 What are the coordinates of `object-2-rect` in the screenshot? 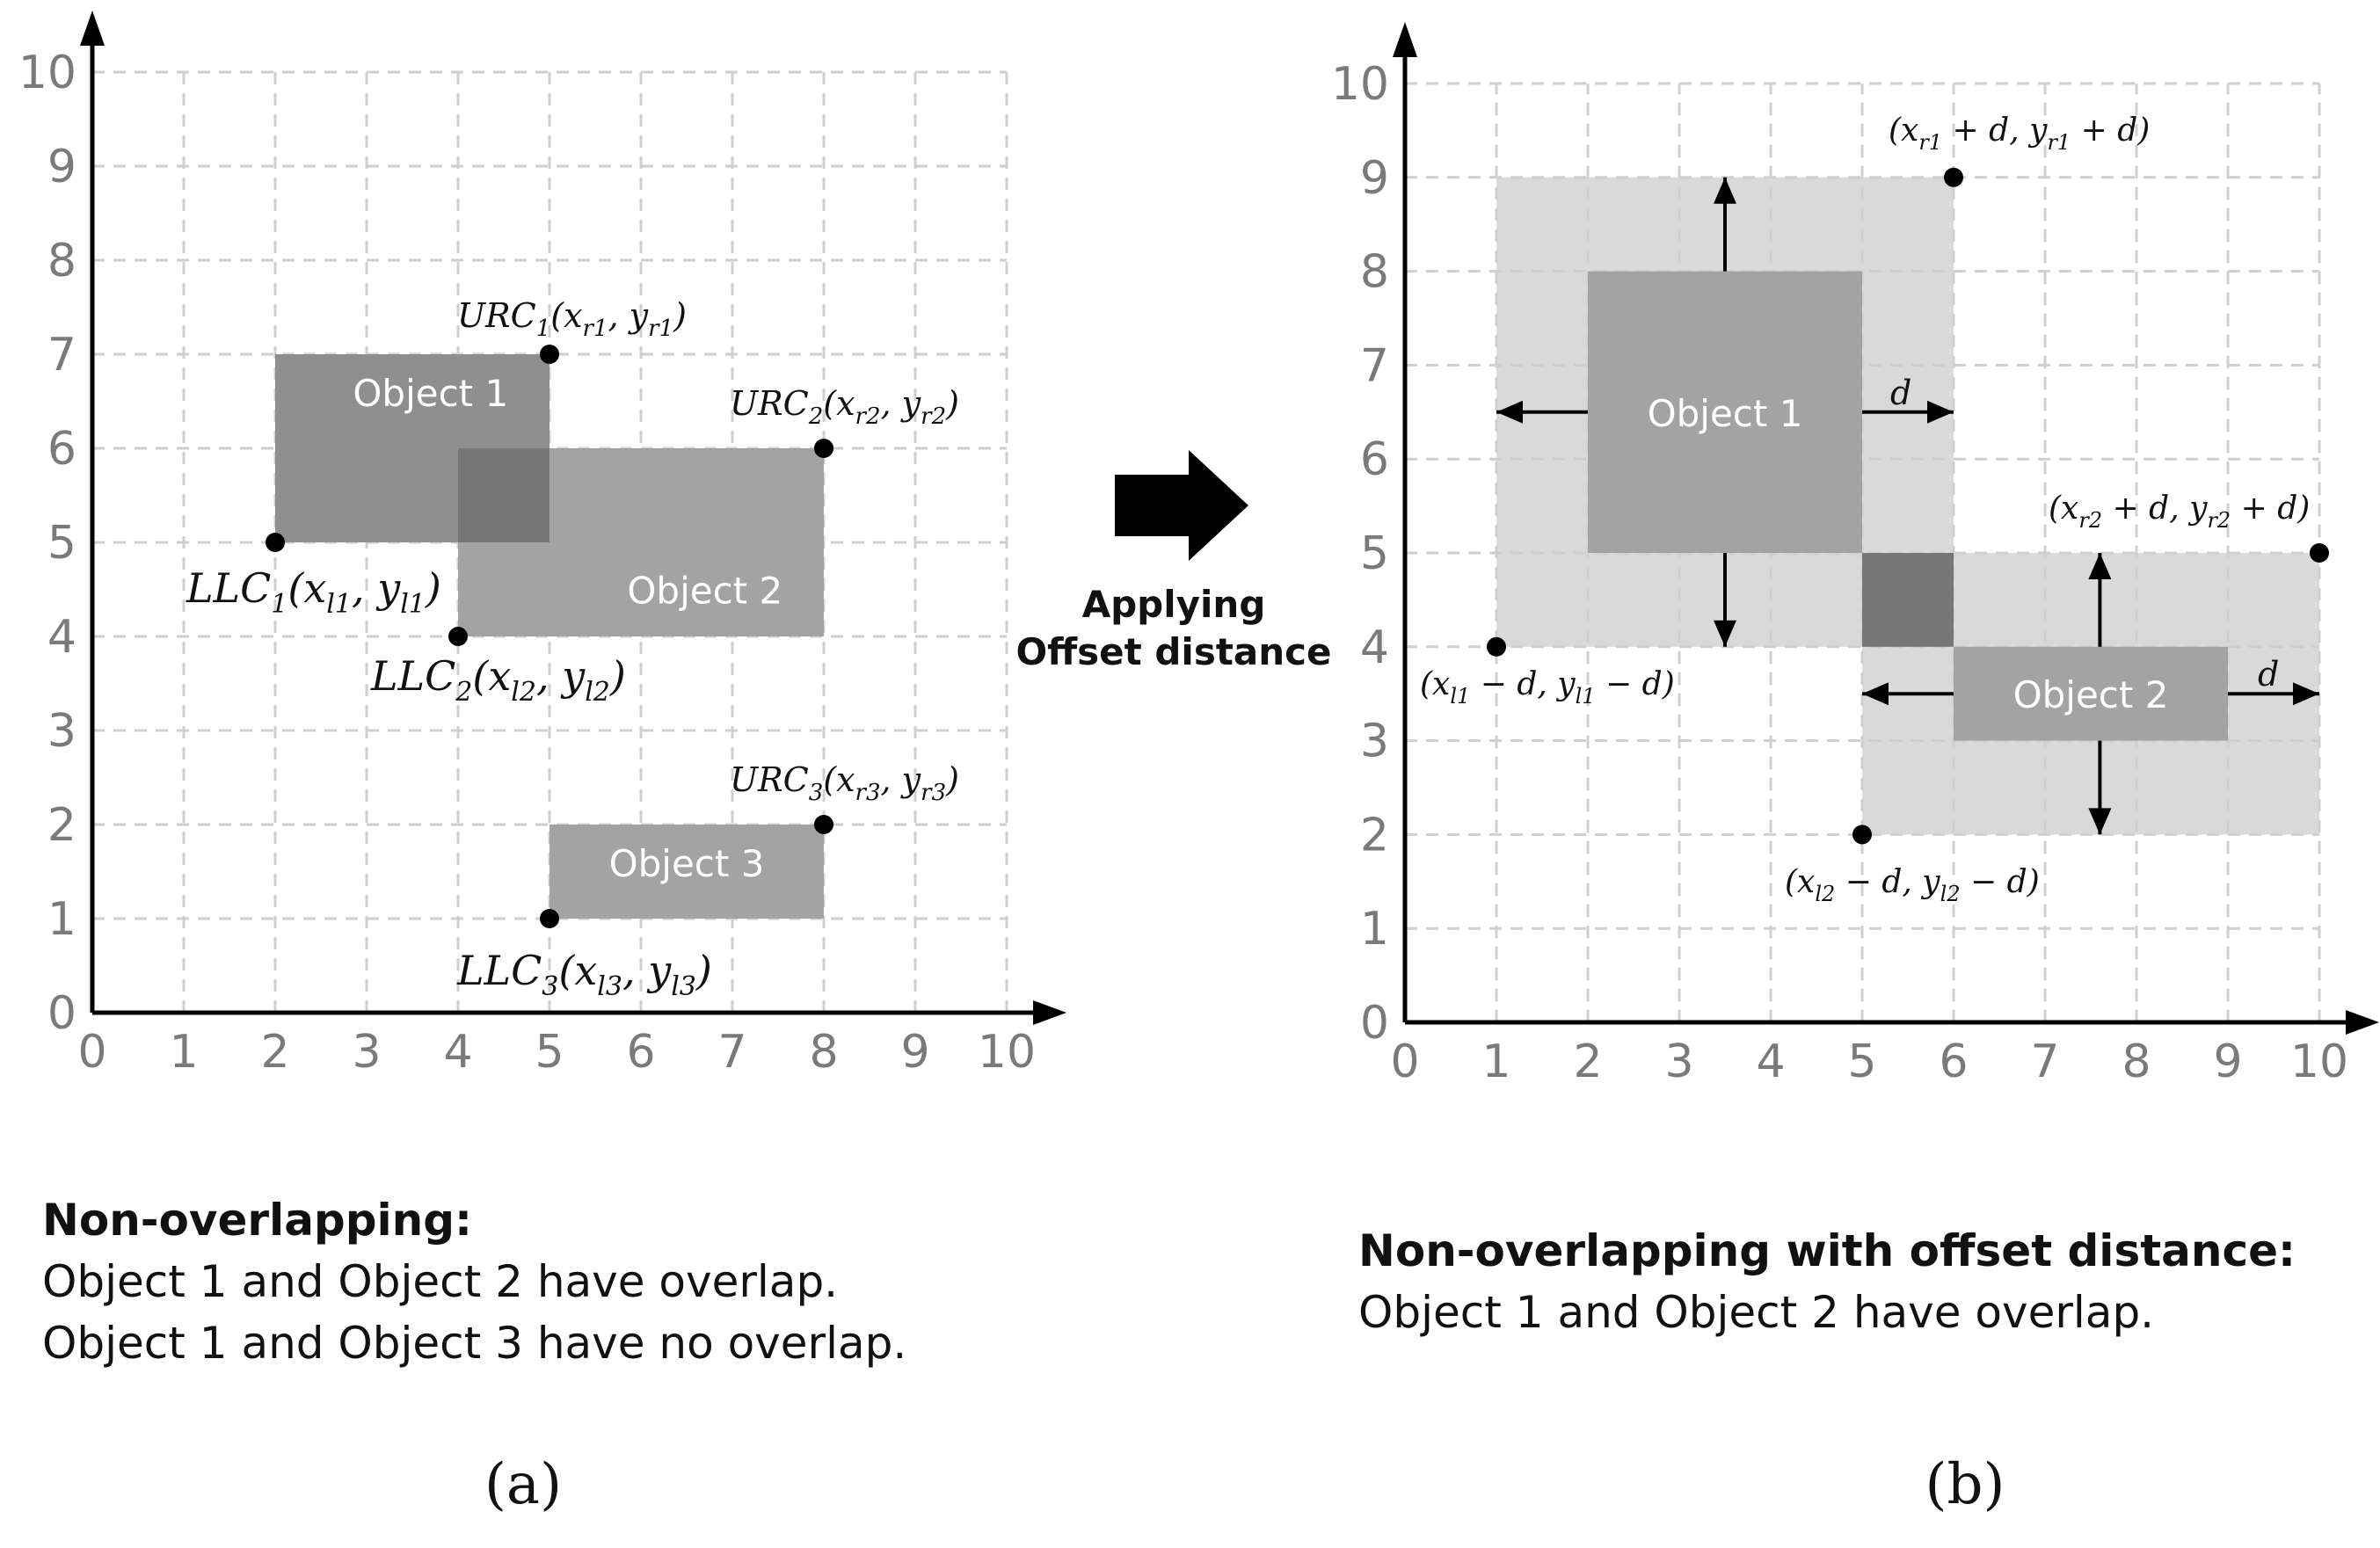 It's located at (2091, 693).